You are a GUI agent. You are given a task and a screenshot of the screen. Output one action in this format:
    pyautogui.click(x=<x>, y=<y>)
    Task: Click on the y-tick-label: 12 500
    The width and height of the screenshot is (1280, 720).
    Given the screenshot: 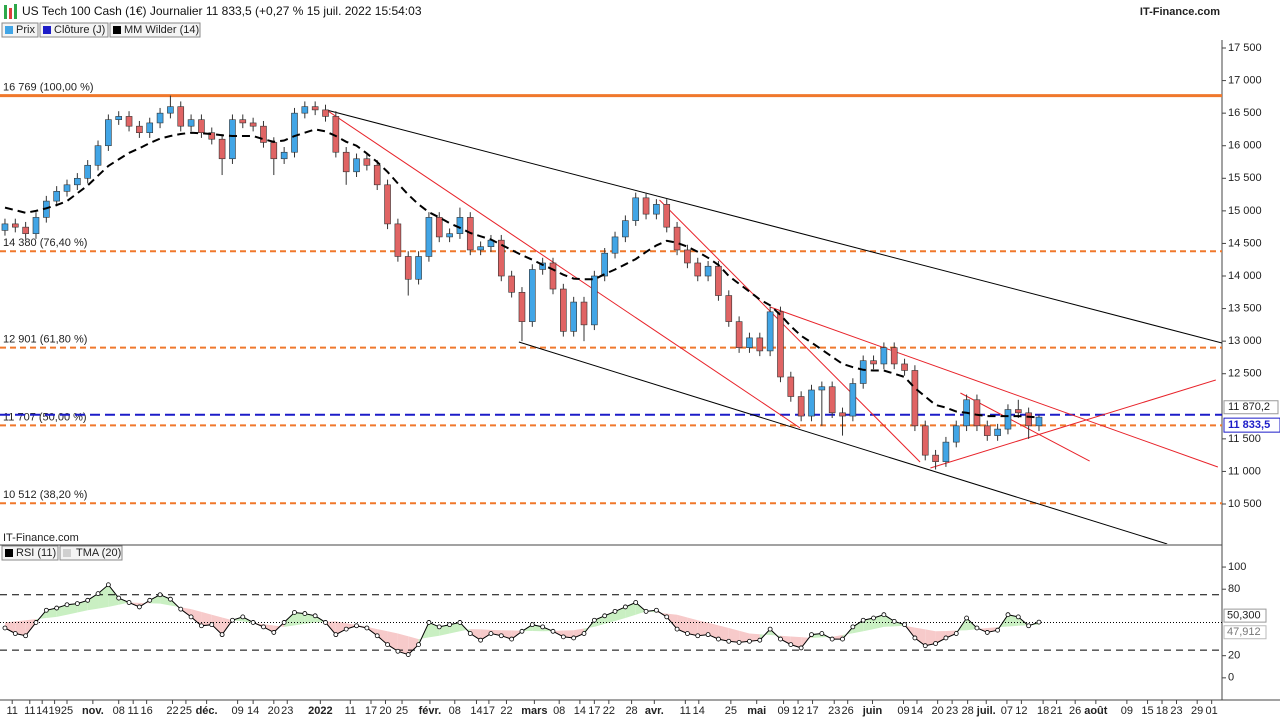 What is the action you would take?
    pyautogui.click(x=1245, y=374)
    